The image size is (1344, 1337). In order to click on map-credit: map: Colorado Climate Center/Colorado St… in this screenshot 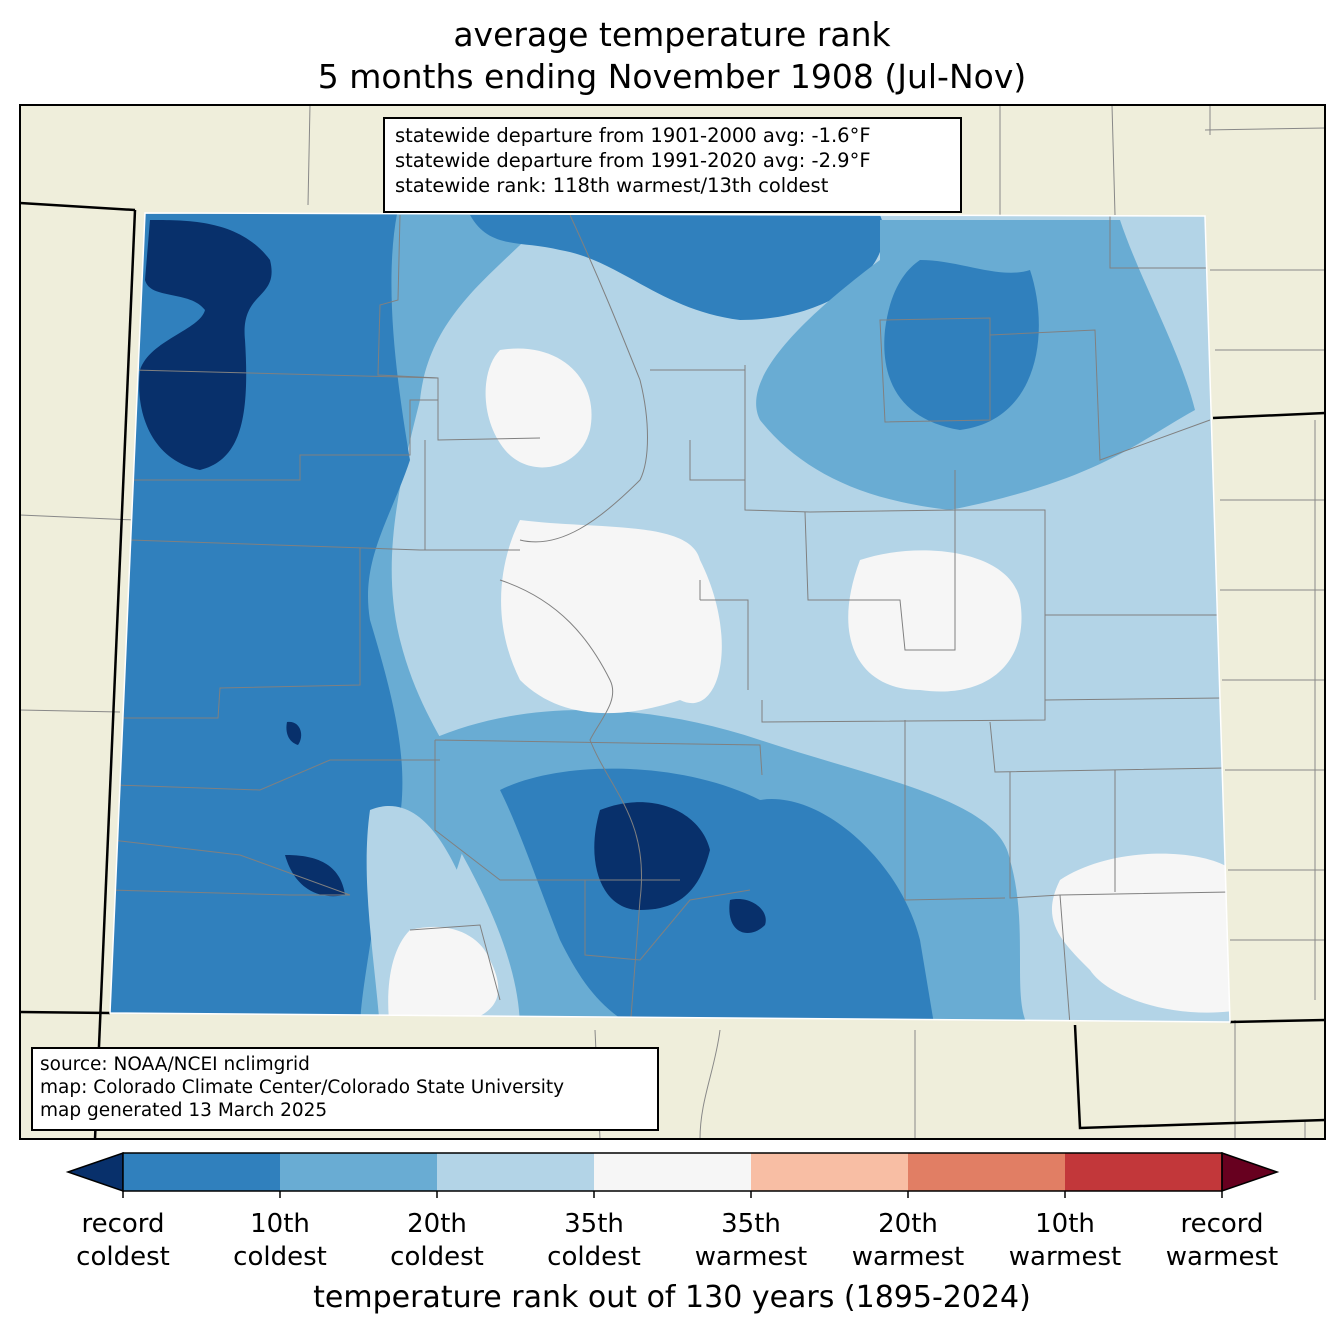, I will do `click(302, 1087)`.